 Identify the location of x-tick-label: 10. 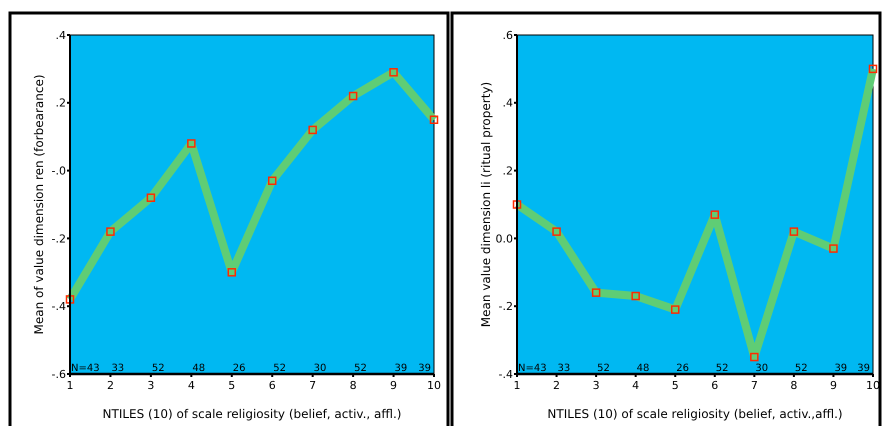
(434, 385).